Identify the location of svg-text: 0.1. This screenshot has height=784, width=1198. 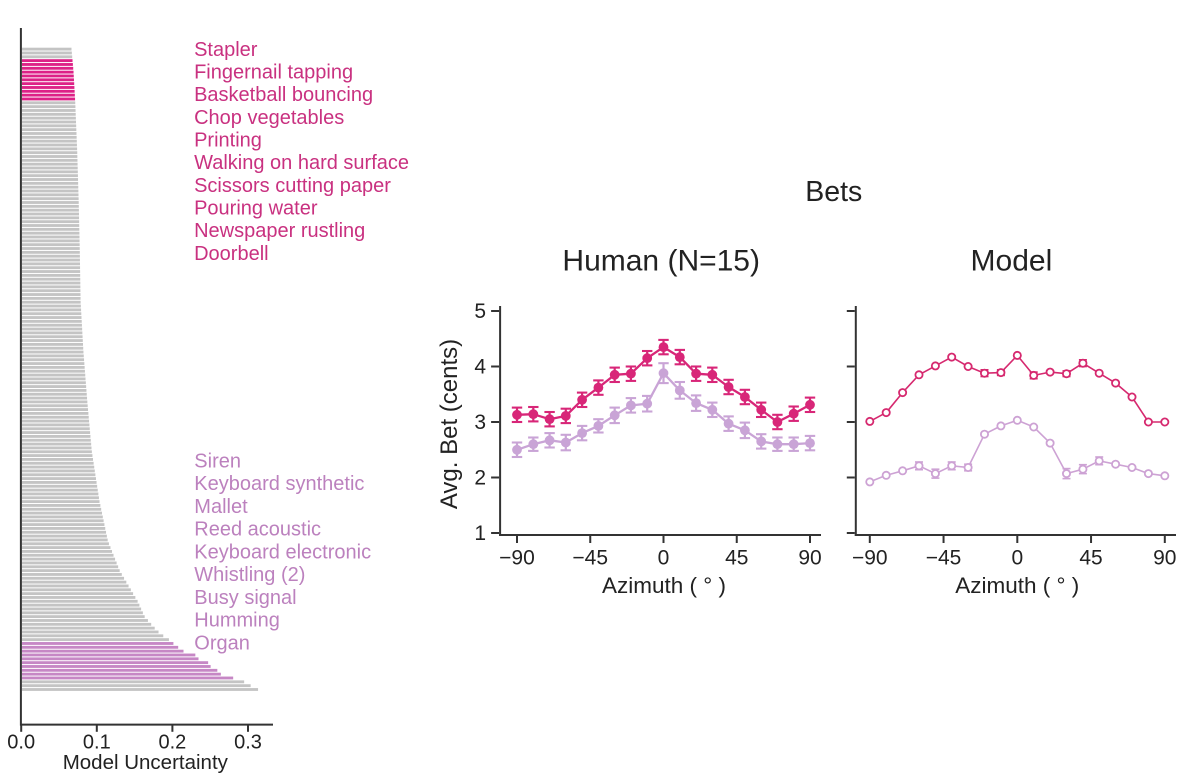
(97, 743).